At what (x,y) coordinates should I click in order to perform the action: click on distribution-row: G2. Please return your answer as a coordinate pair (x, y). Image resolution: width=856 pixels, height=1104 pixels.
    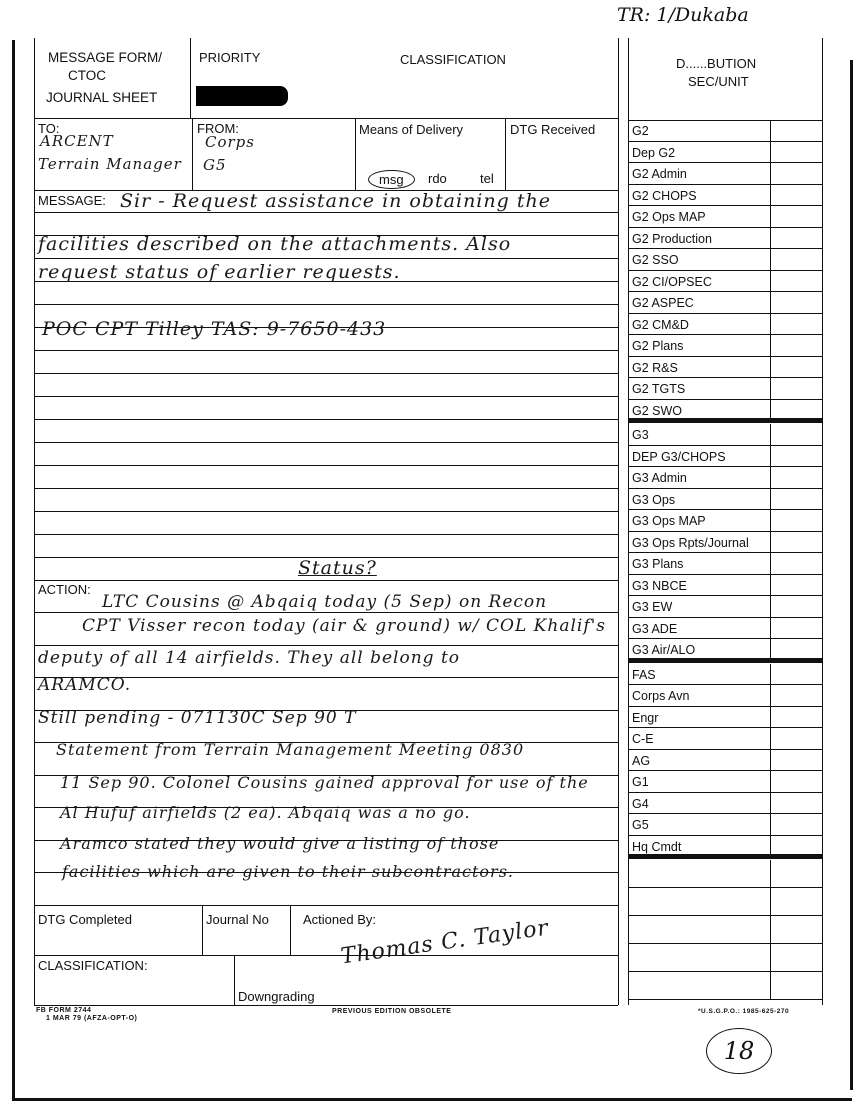
    Looking at the image, I should click on (725, 131).